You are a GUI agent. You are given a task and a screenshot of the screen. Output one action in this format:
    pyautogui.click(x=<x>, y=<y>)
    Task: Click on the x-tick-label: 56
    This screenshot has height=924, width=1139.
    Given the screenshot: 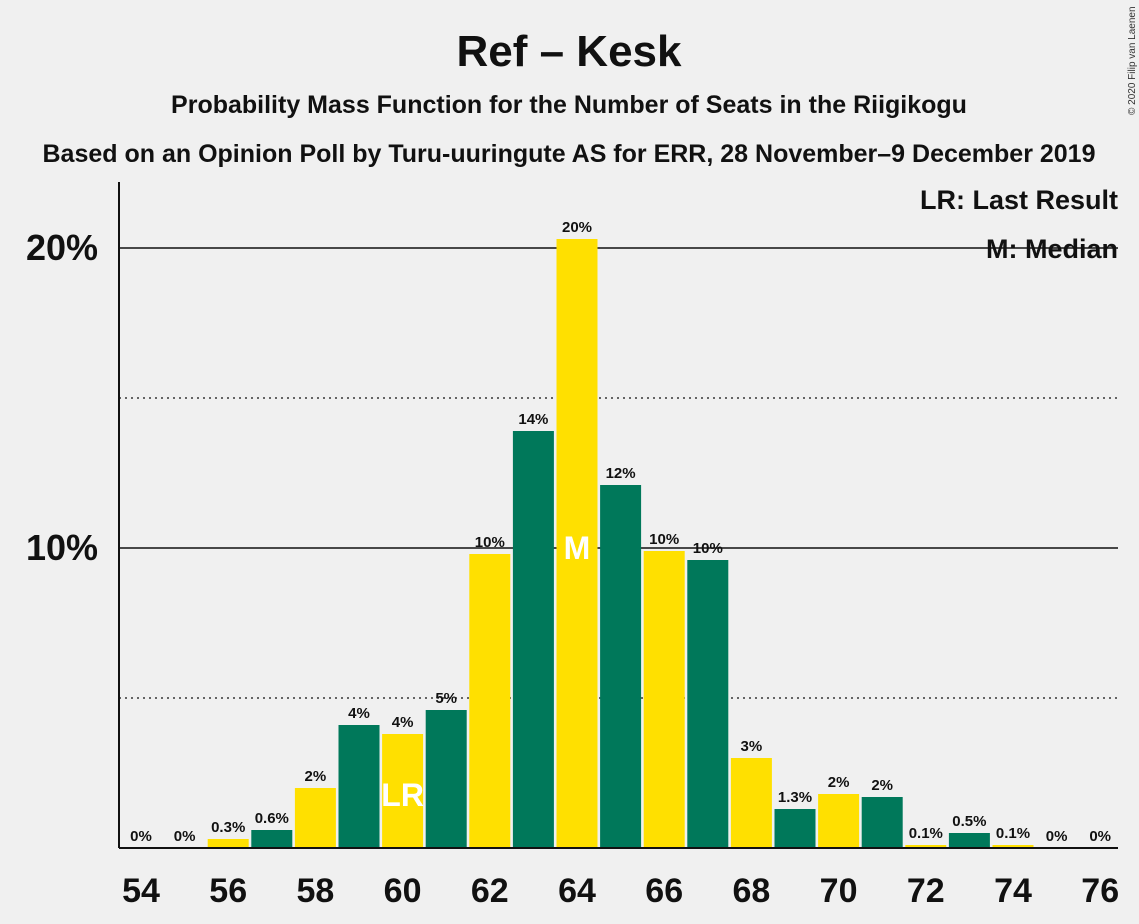 What is the action you would take?
    pyautogui.click(x=228, y=891)
    